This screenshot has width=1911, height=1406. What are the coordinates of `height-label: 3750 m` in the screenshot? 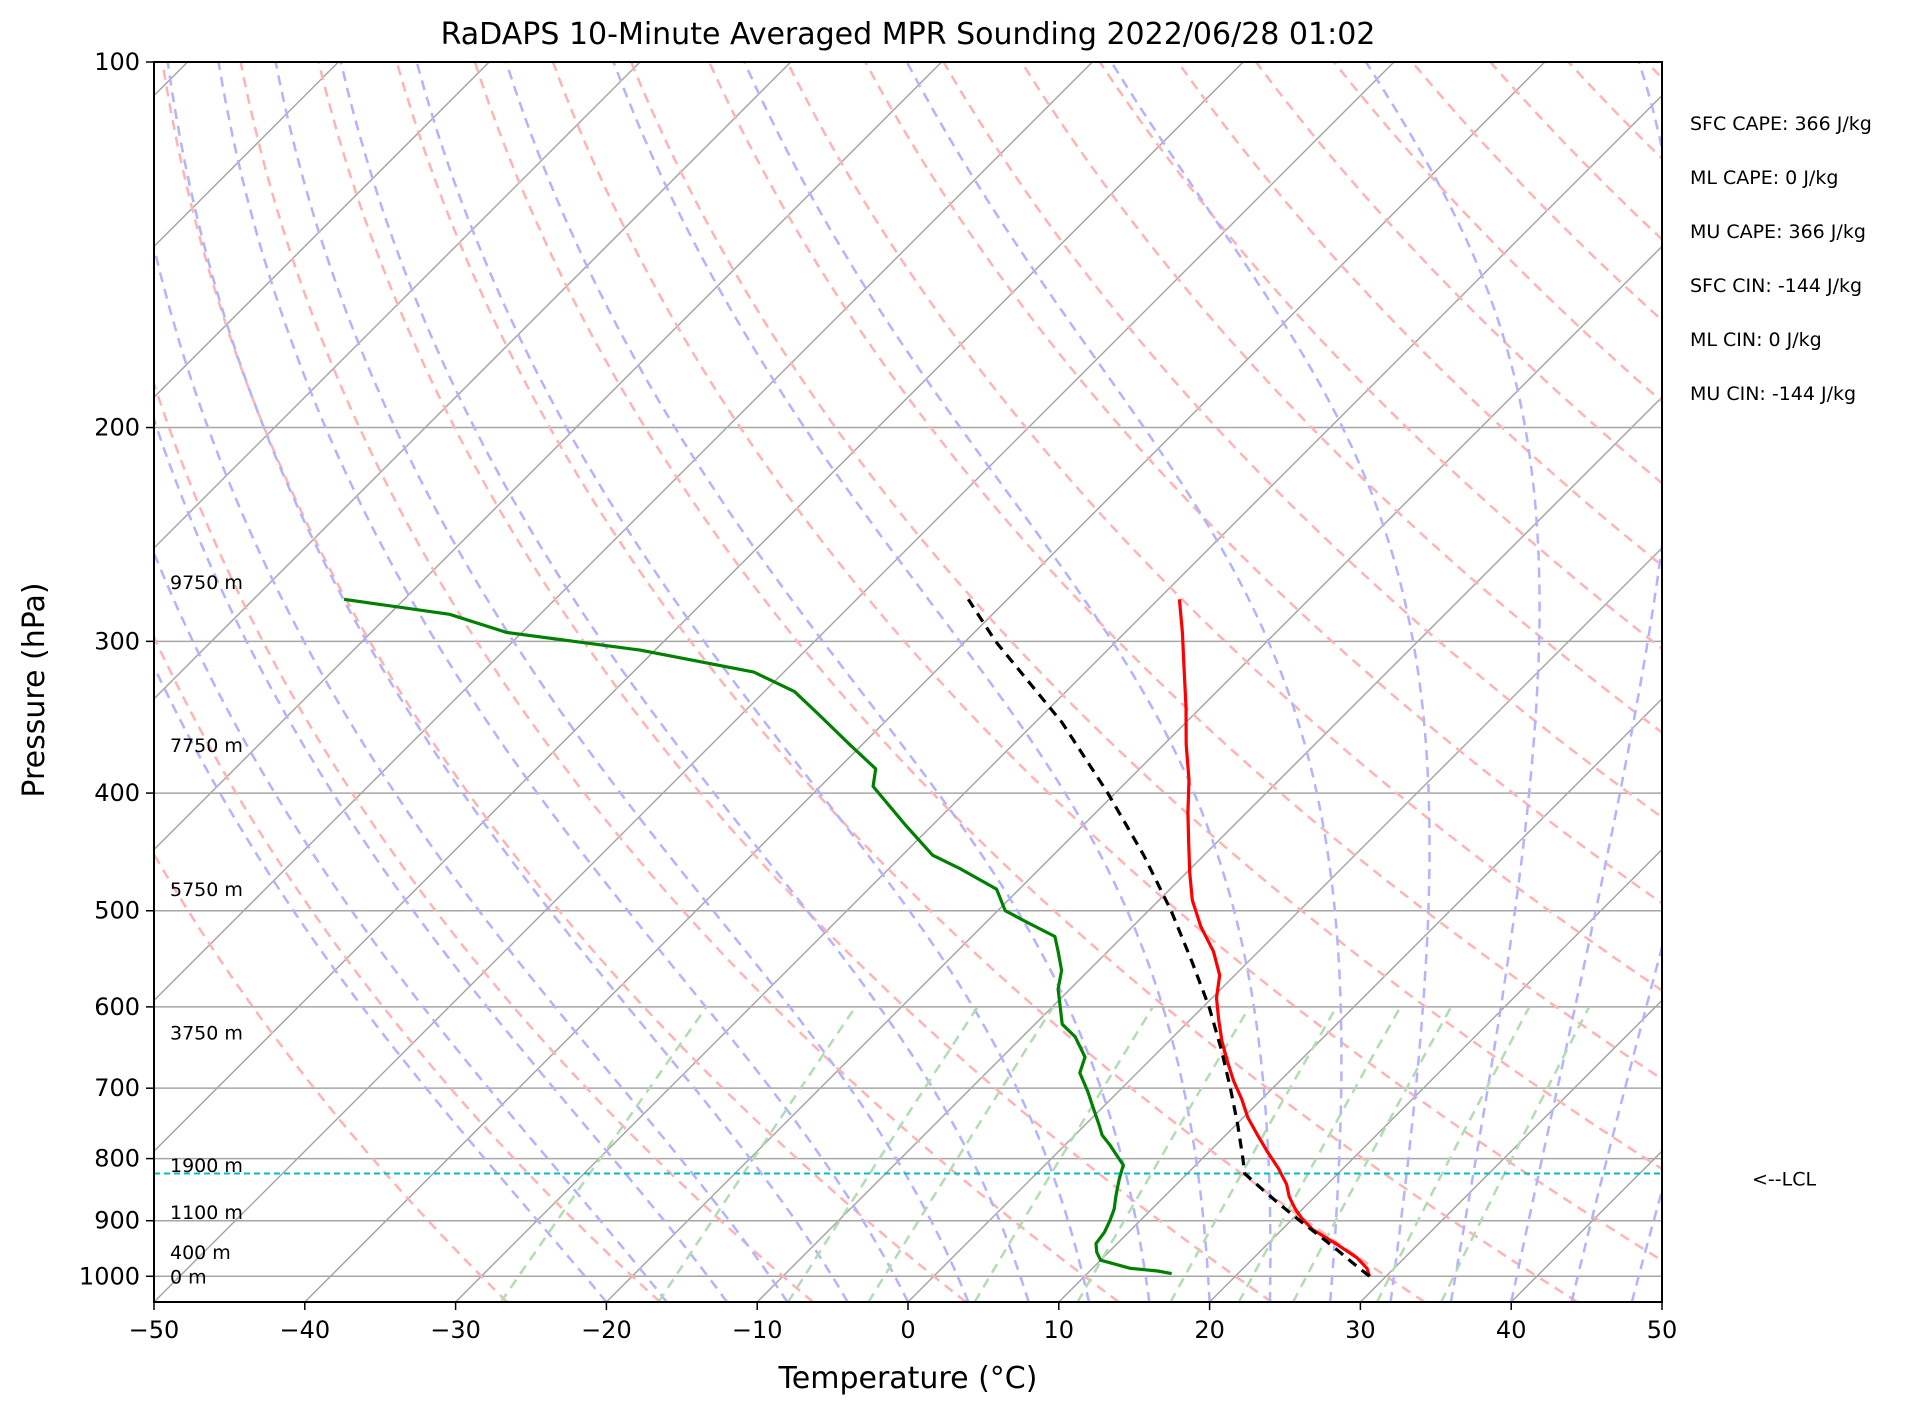 It's located at (206, 1034).